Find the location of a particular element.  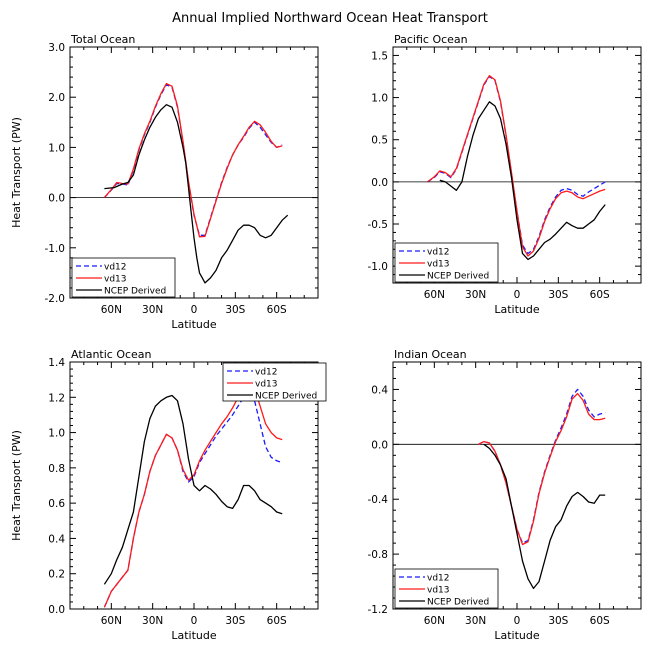

indian-ocean-x-tick-label: 30N is located at coordinates (475, 621).